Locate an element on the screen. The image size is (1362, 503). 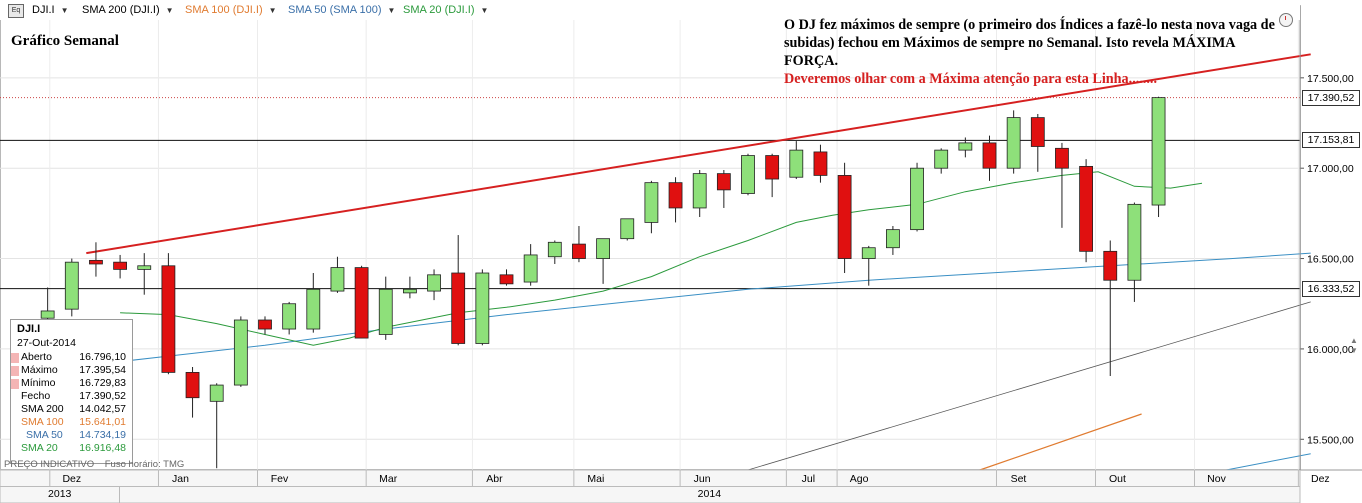
x-tick-label: Jun is located at coordinates (702, 479).